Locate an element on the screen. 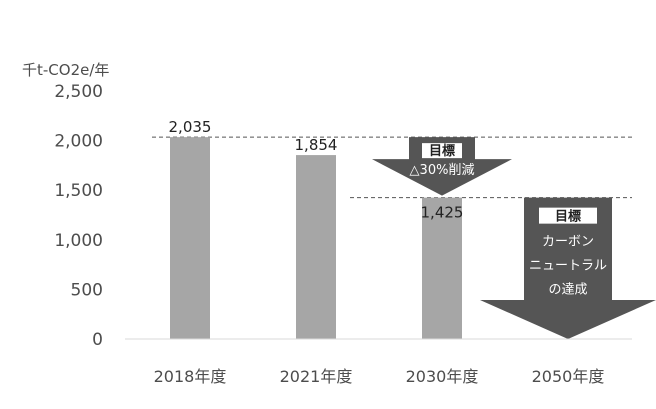 Image resolution: width=656 pixels, height=409 pixels. data-label: 1,425 is located at coordinates (442, 213).